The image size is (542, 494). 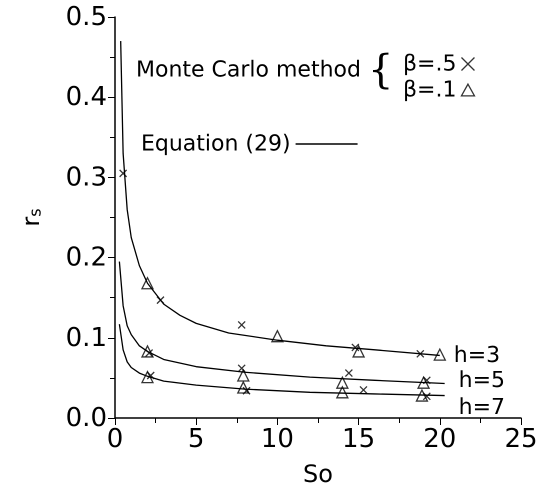 I want to click on annotation: h=3, so click(x=477, y=355).